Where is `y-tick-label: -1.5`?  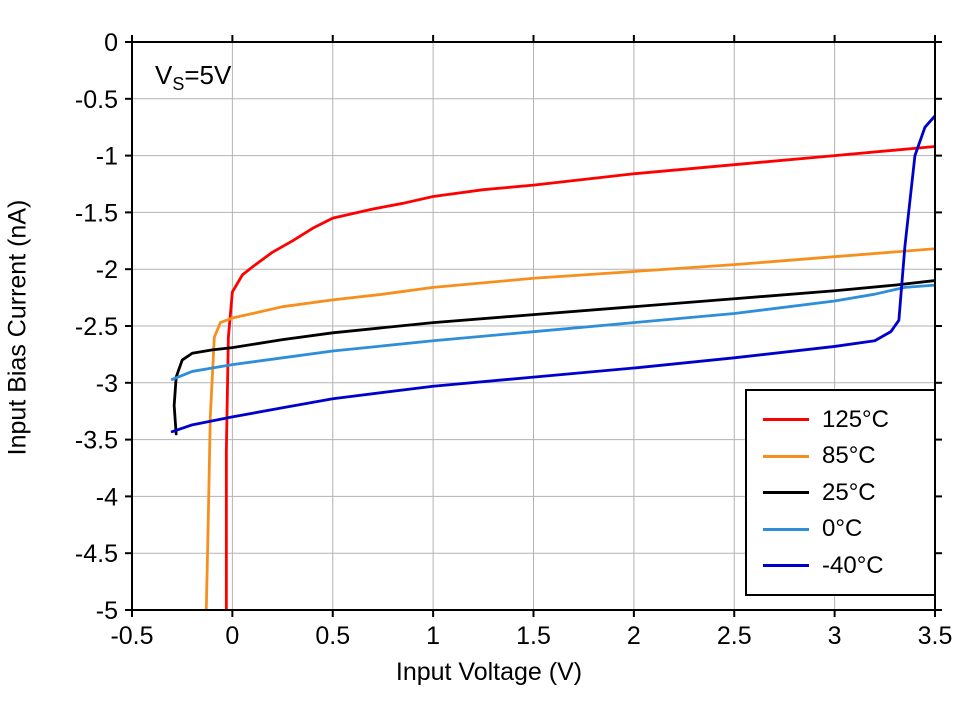
y-tick-label: -1.5 is located at coordinates (96, 213).